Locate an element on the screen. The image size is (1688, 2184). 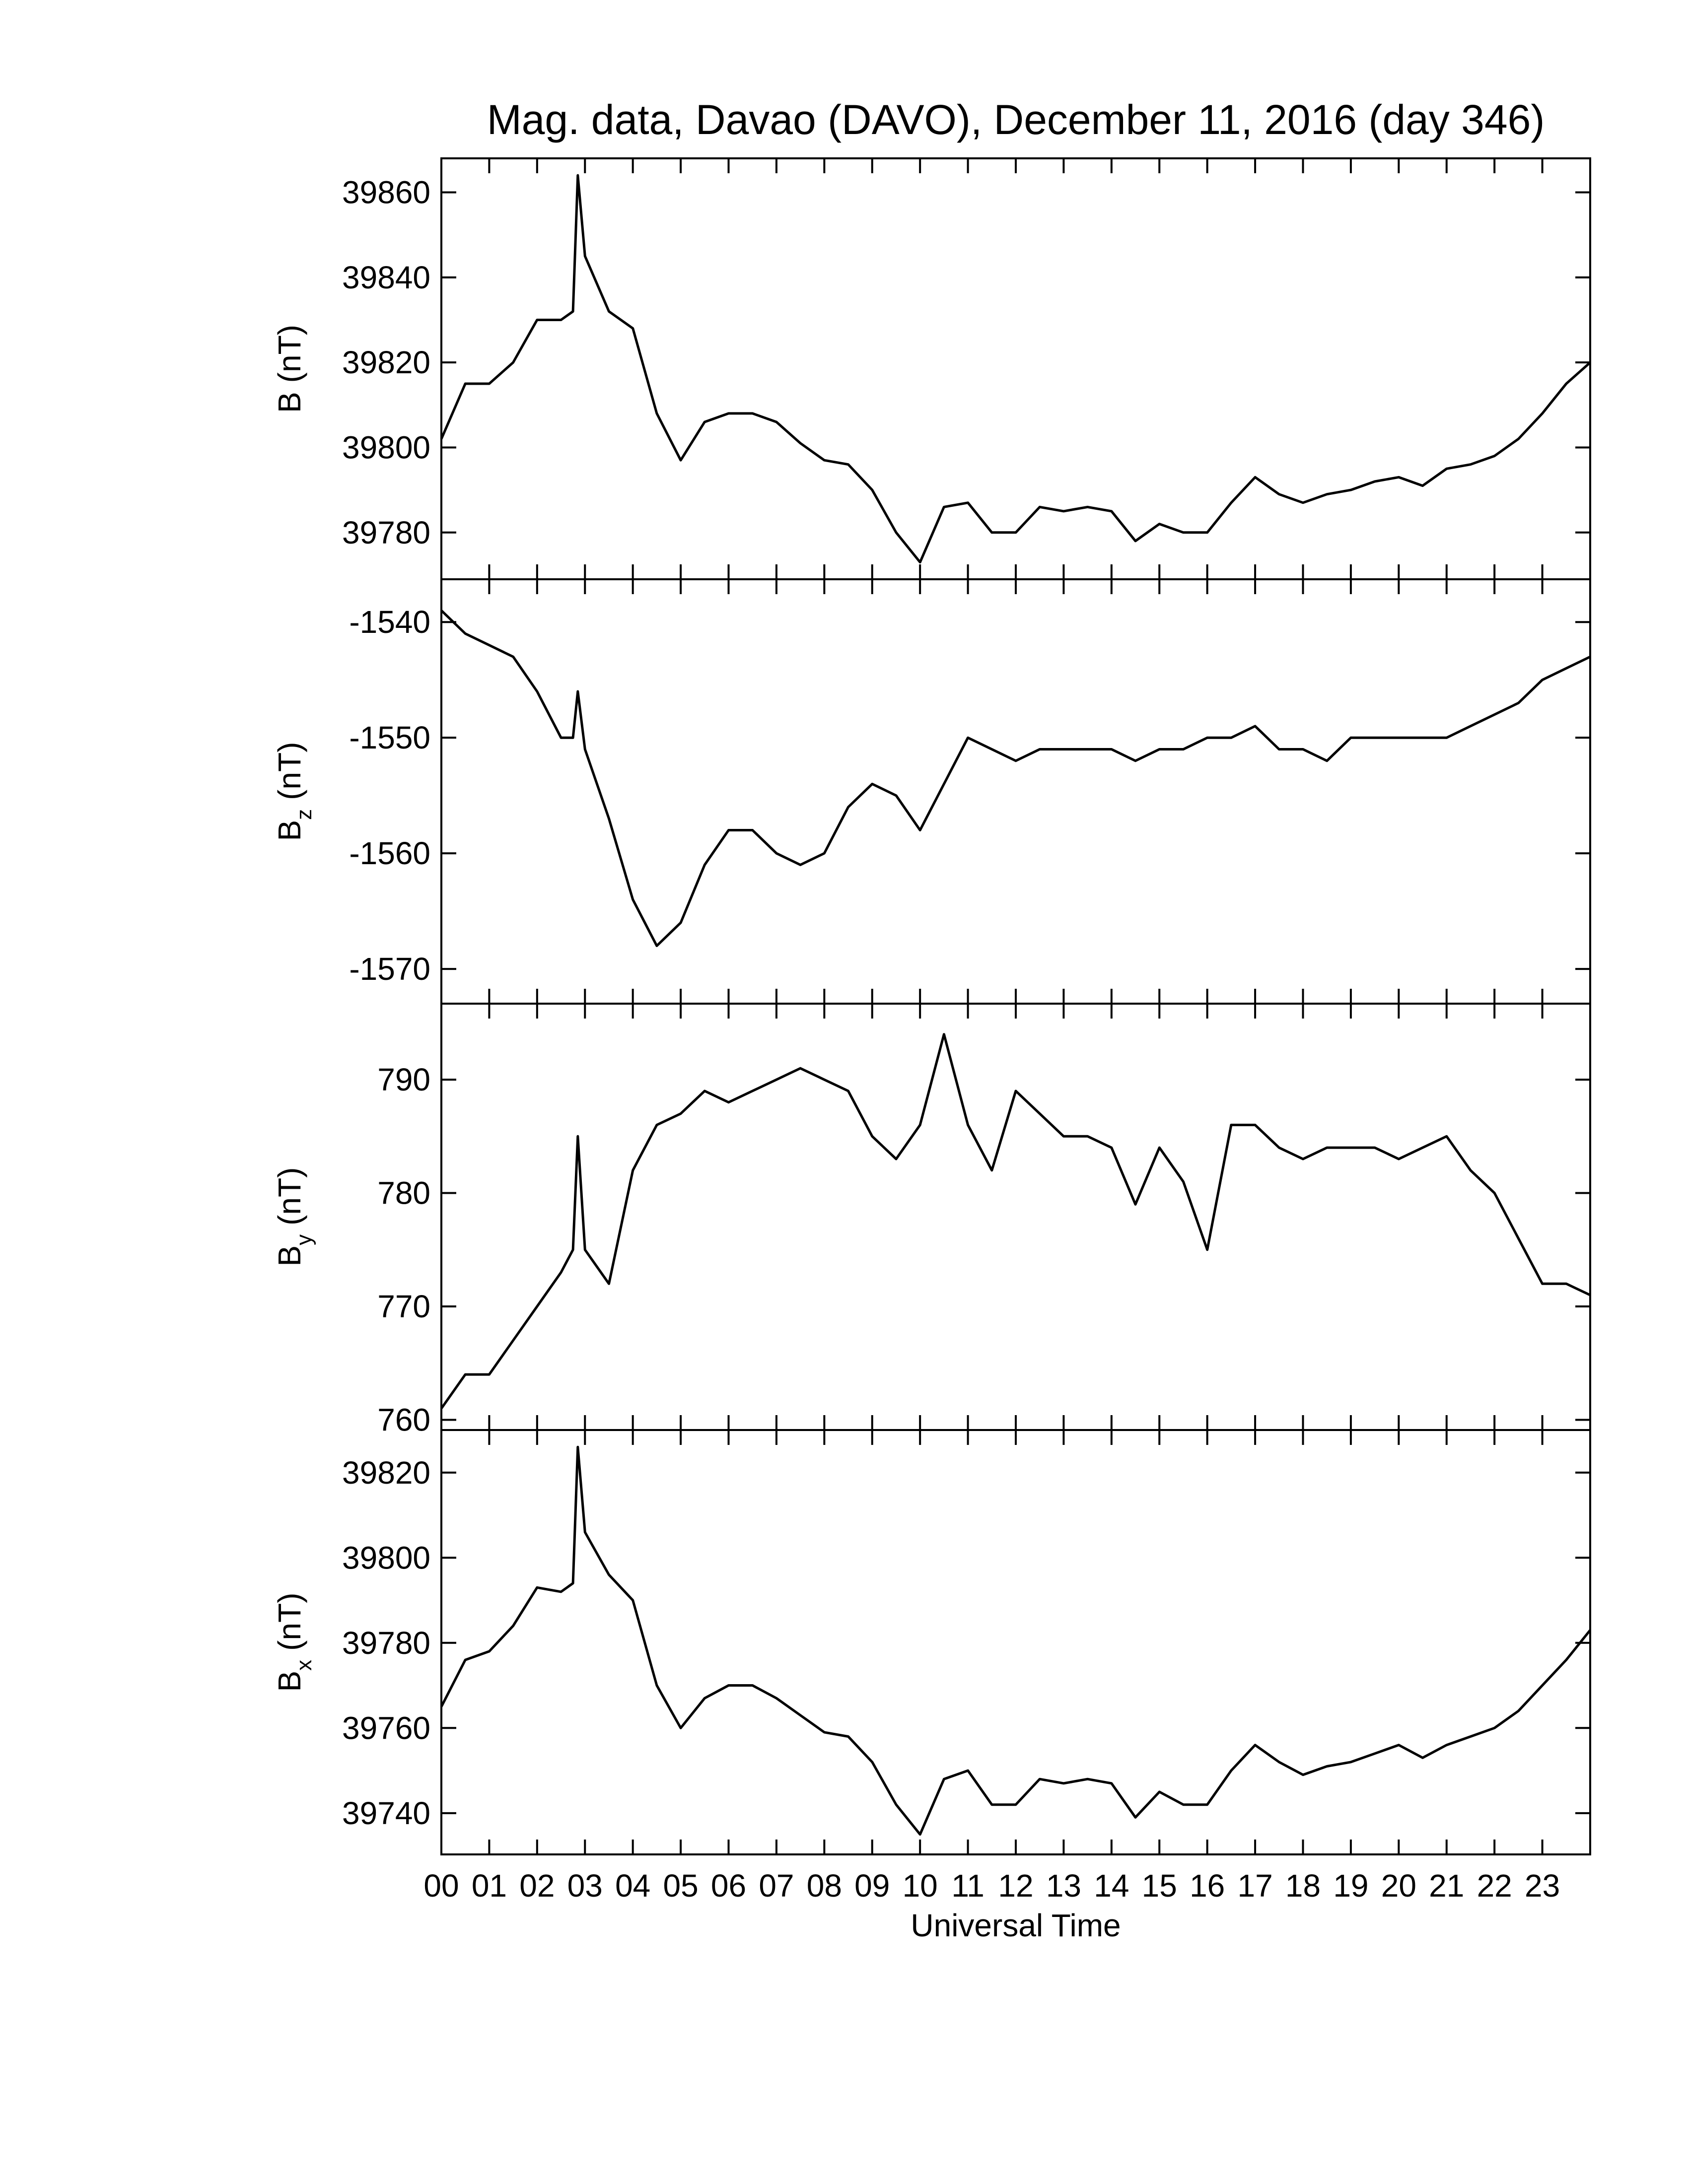
x-tick-label: 09 is located at coordinates (872, 1886).